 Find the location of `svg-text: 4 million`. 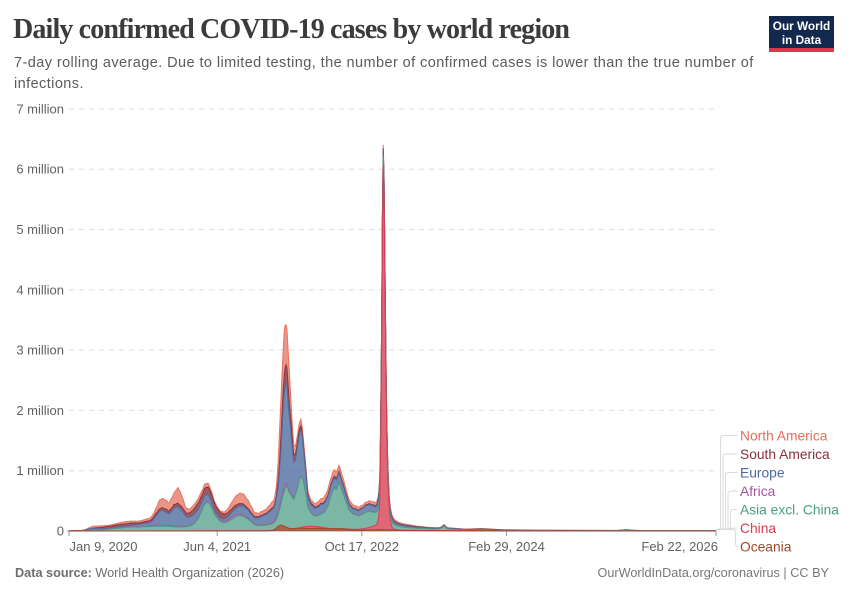

svg-text: 4 million is located at coordinates (40, 289).